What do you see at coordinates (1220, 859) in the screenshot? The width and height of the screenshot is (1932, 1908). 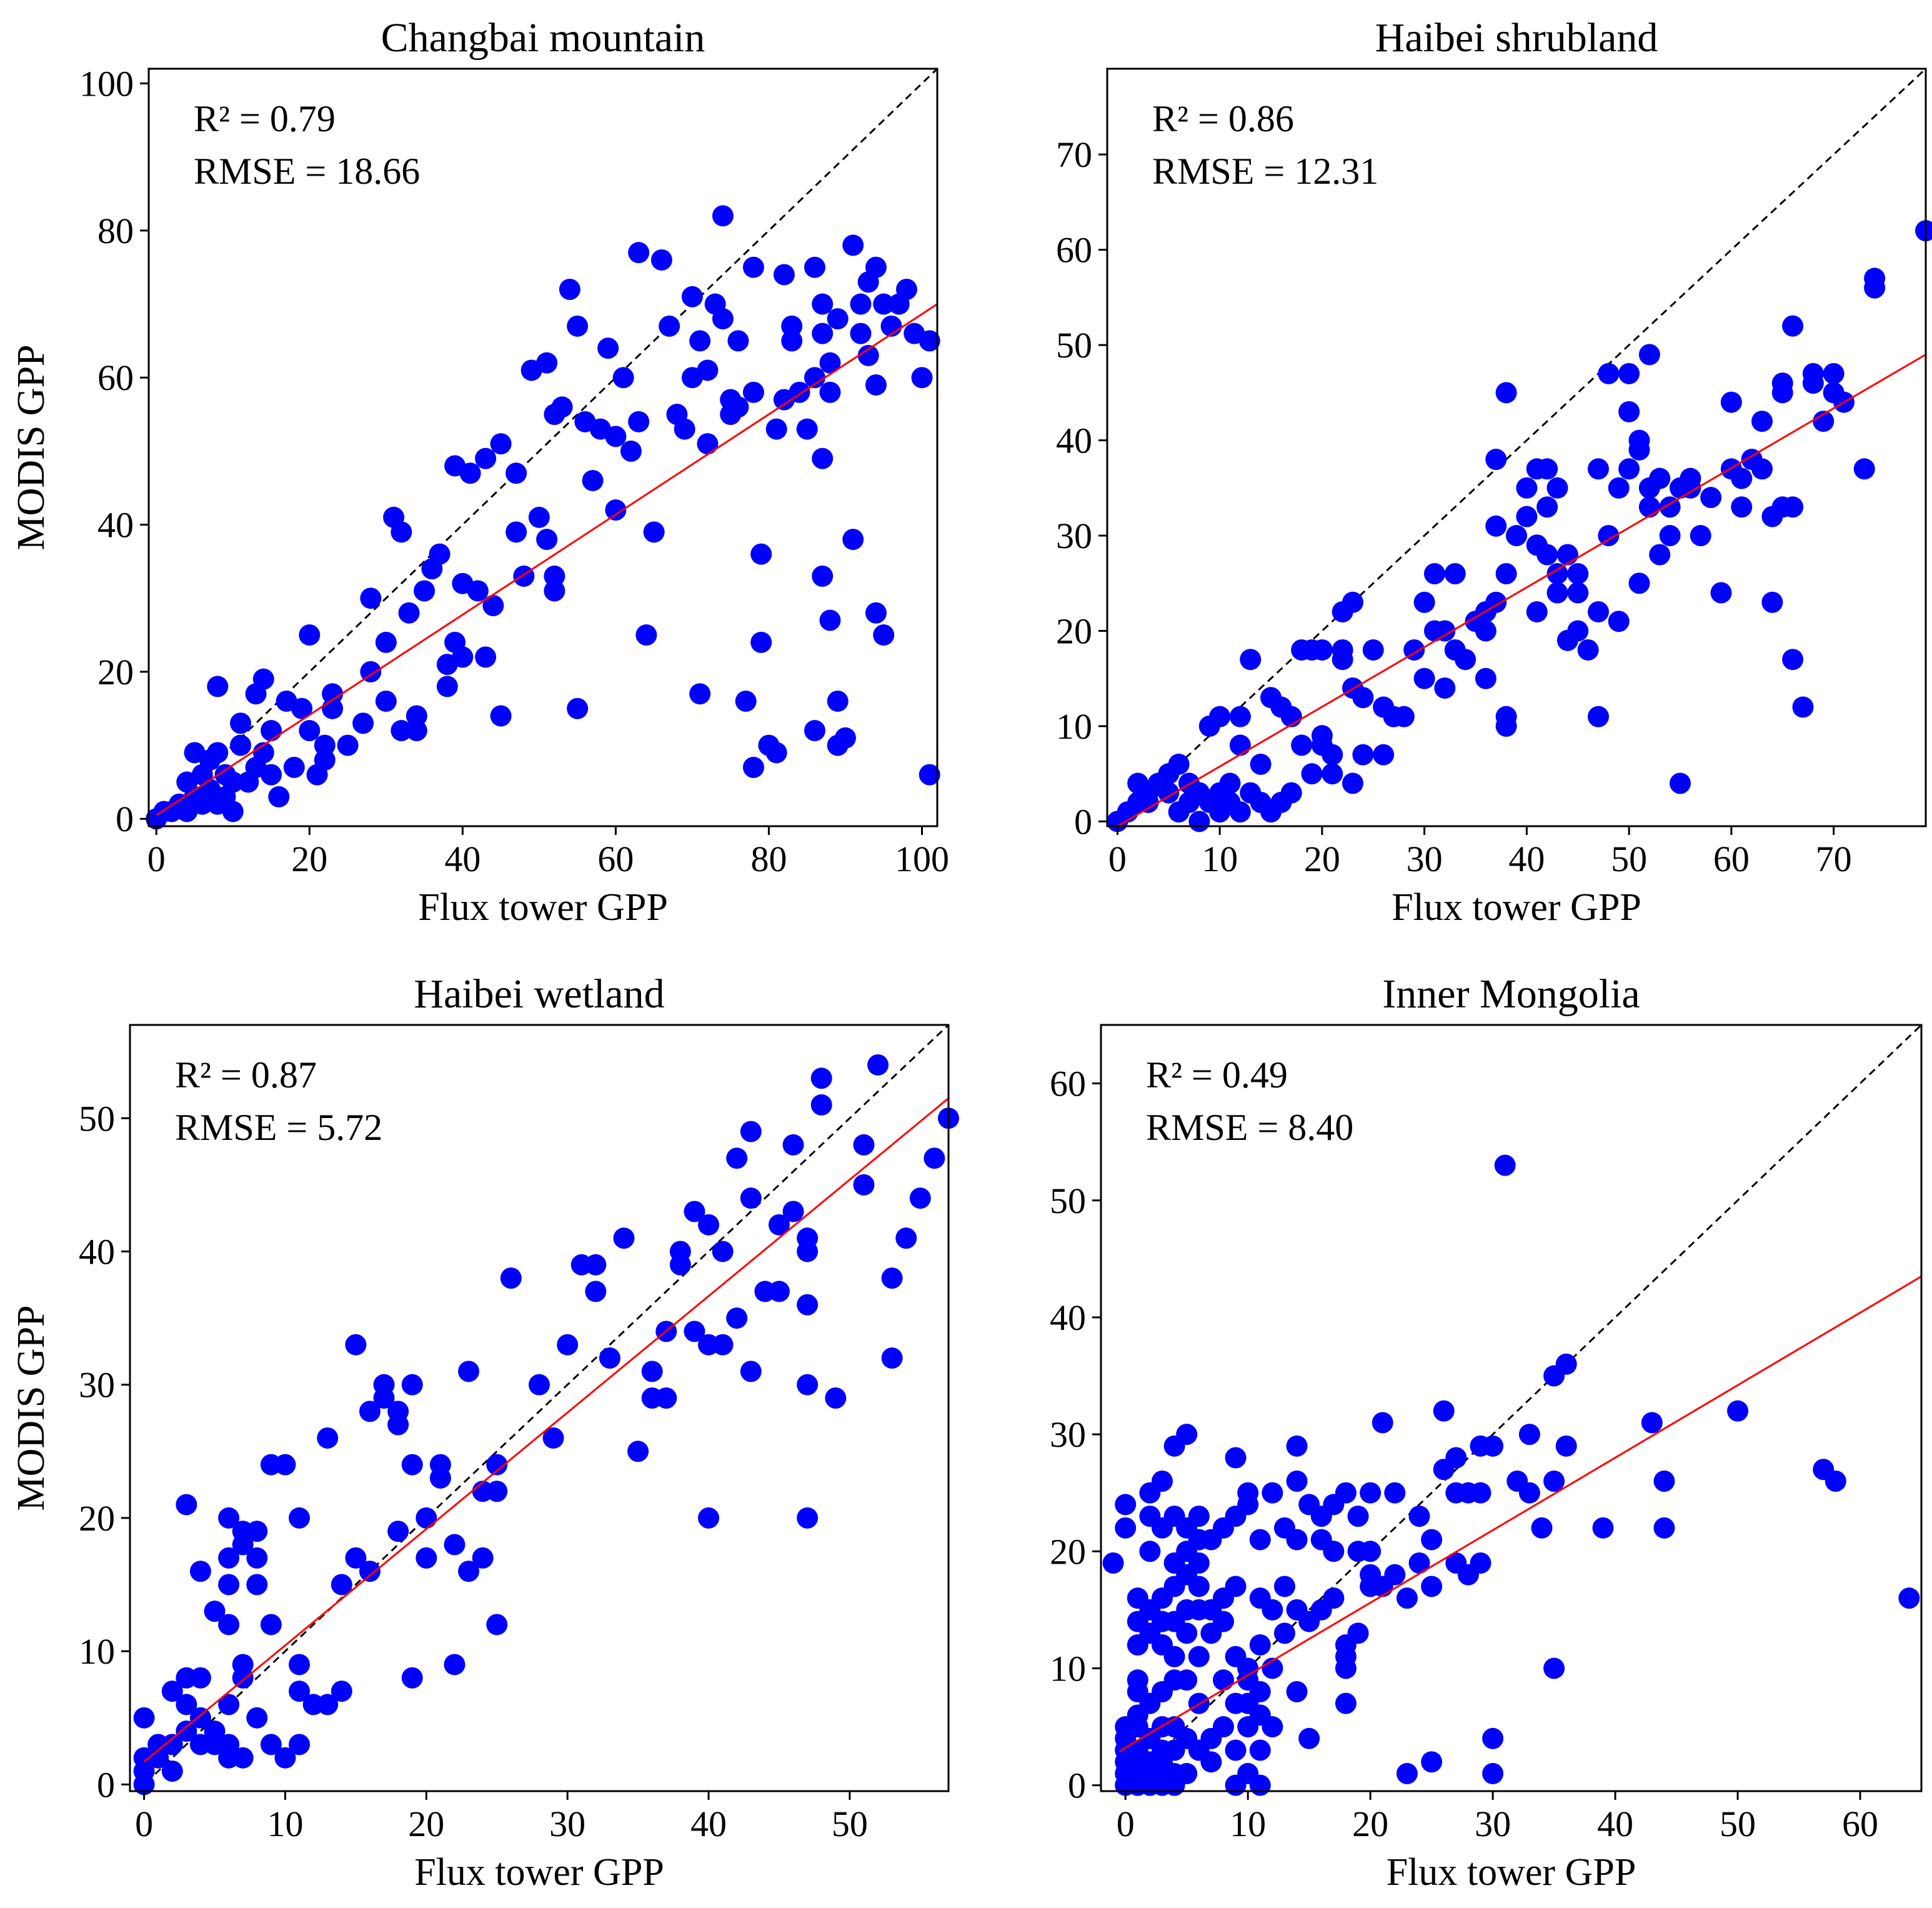 I see `x-tick-label: 10` at bounding box center [1220, 859].